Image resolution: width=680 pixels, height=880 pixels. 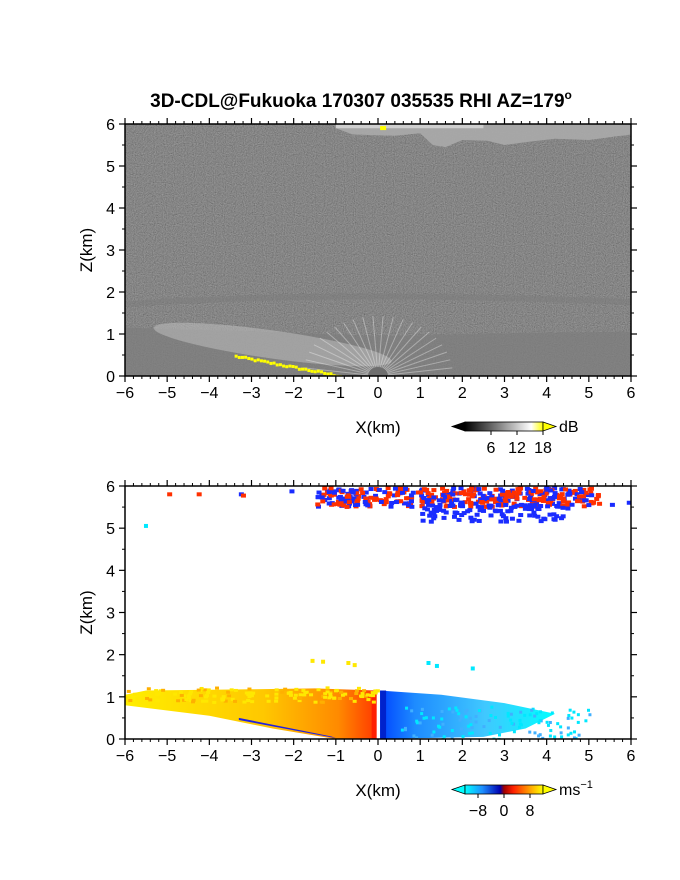 I want to click on x-tick-label: −4, so click(x=209, y=756).